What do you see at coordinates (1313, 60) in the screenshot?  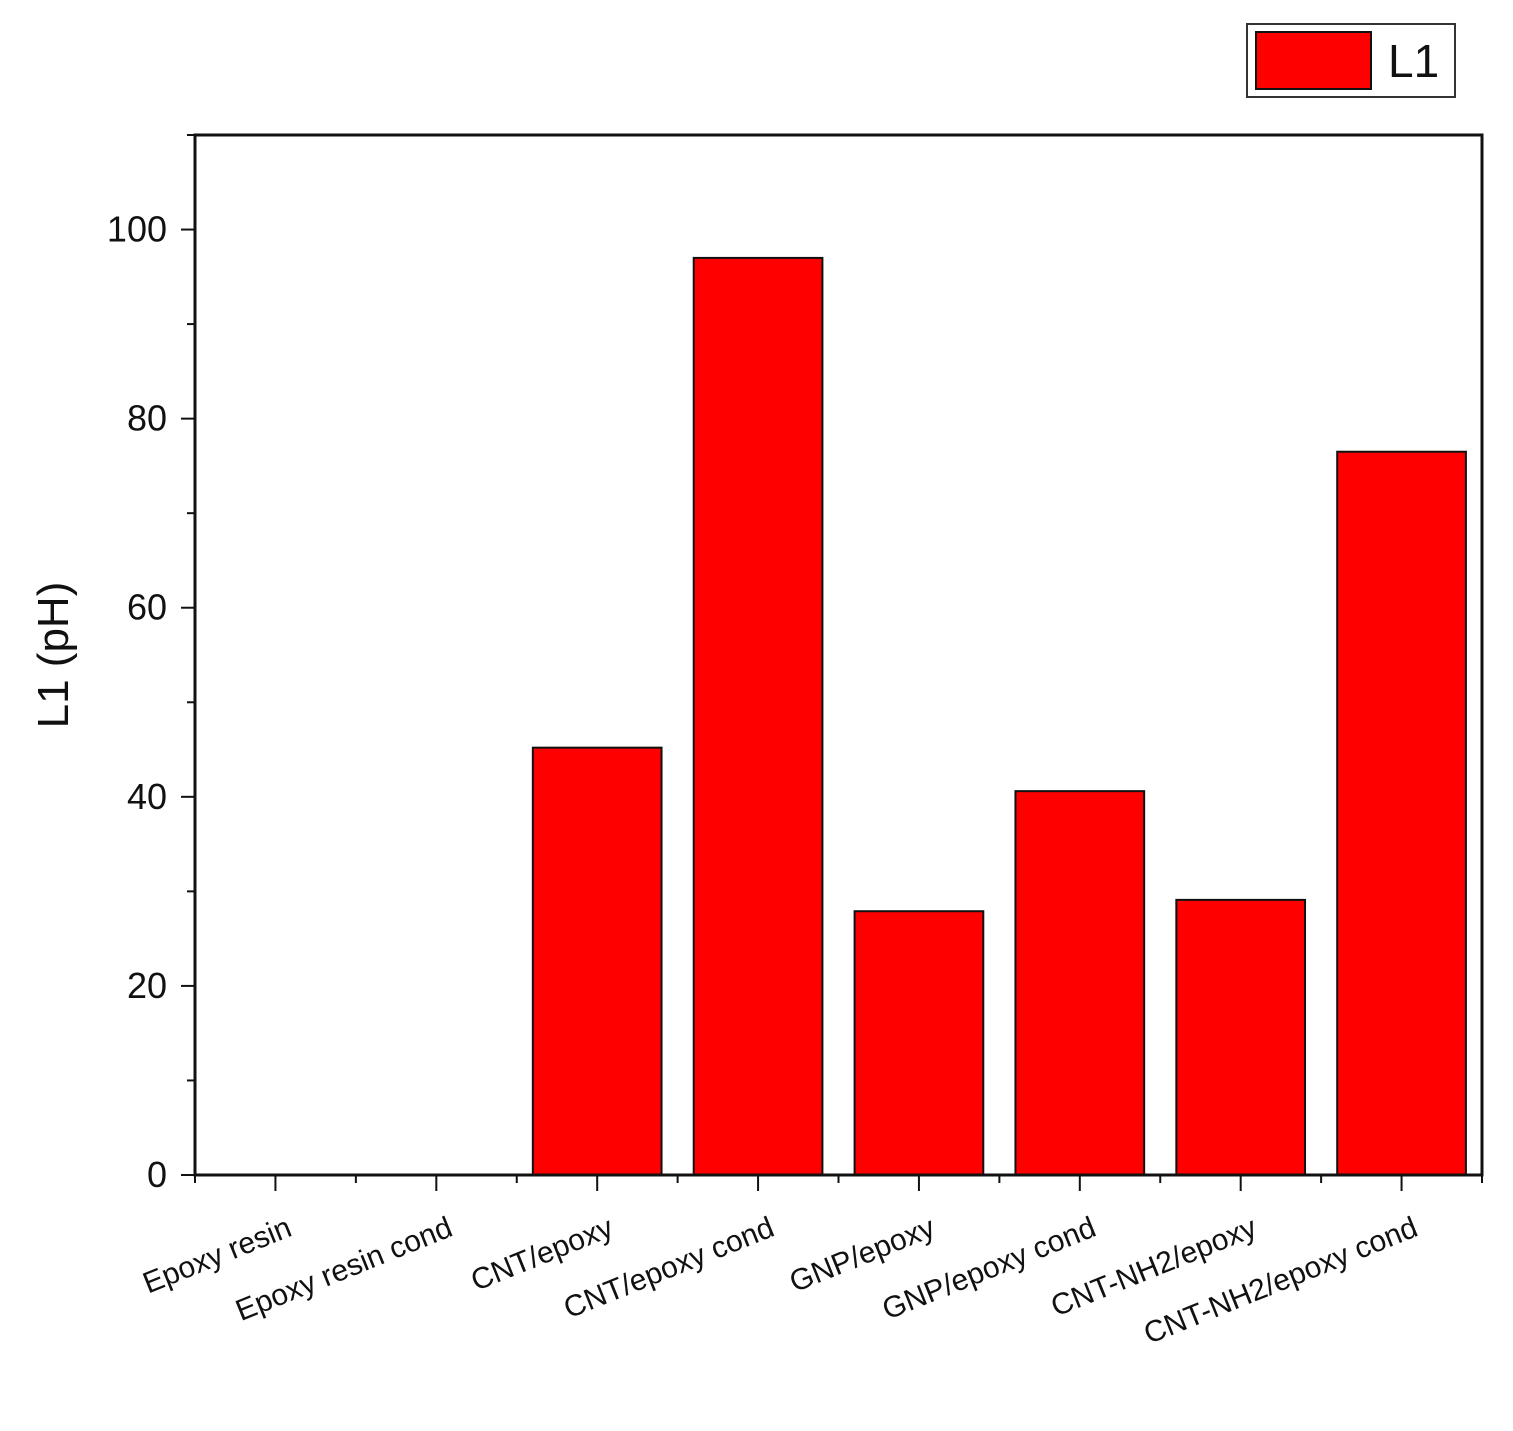 I see `legend-swatch-l1` at bounding box center [1313, 60].